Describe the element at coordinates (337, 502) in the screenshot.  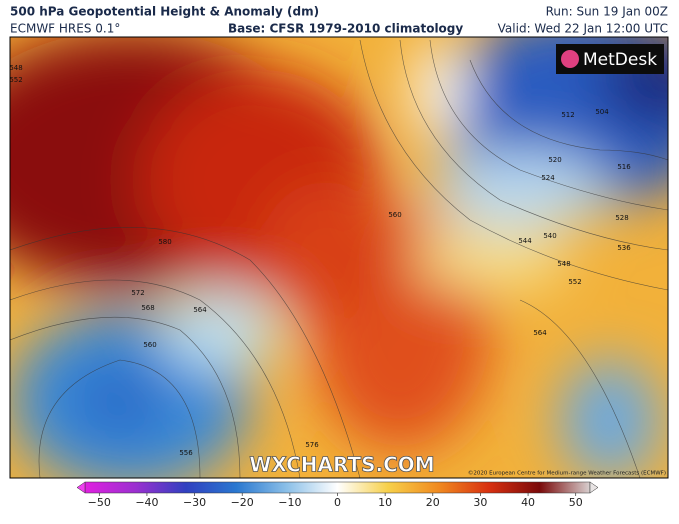
I see `colorbar-tick-label: 0` at that location.